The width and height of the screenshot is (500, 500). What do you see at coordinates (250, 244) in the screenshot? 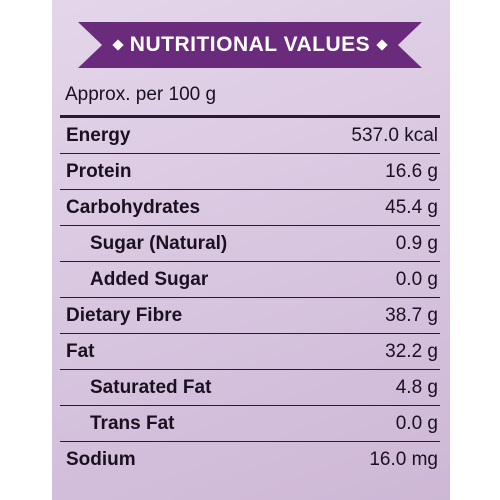
I see `sub-nutrient-row: Sugar (Natural) 0.9 g` at bounding box center [250, 244].